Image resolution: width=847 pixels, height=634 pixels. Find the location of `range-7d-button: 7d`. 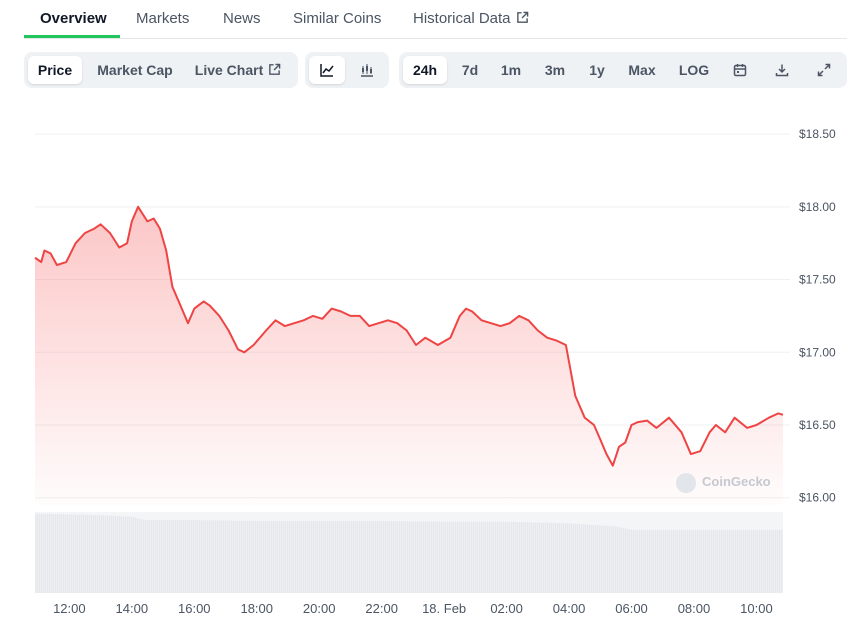

range-7d-button: 7d is located at coordinates (470, 70).